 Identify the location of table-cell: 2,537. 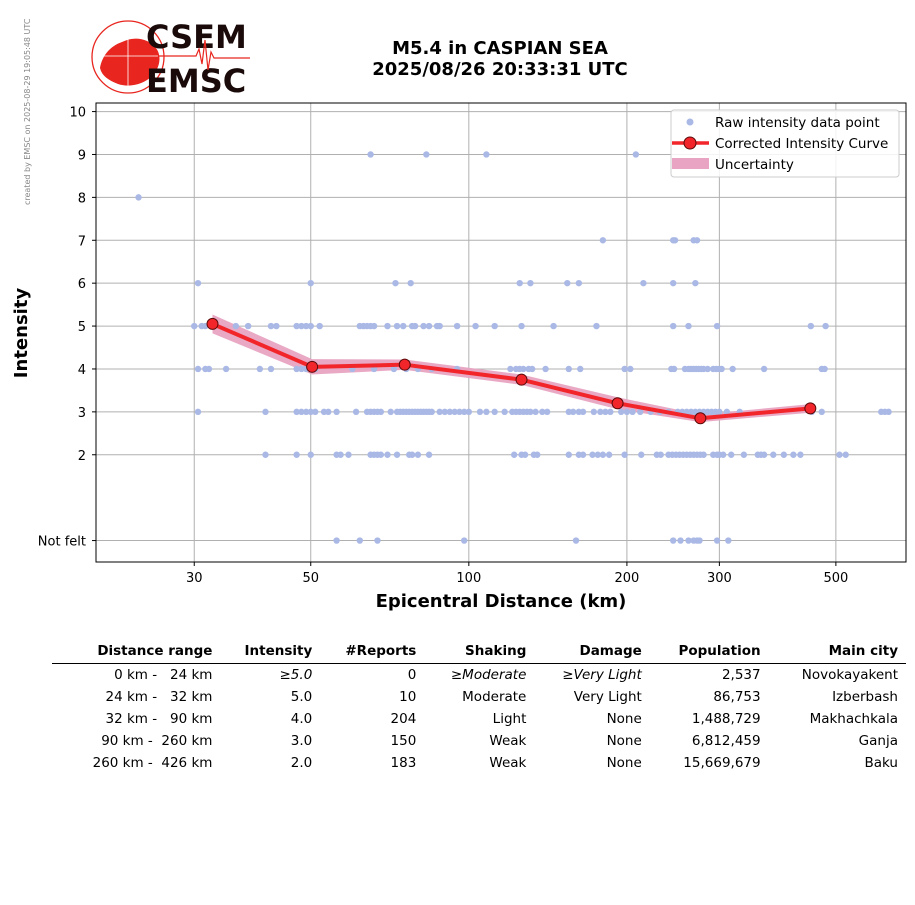
(741, 675).